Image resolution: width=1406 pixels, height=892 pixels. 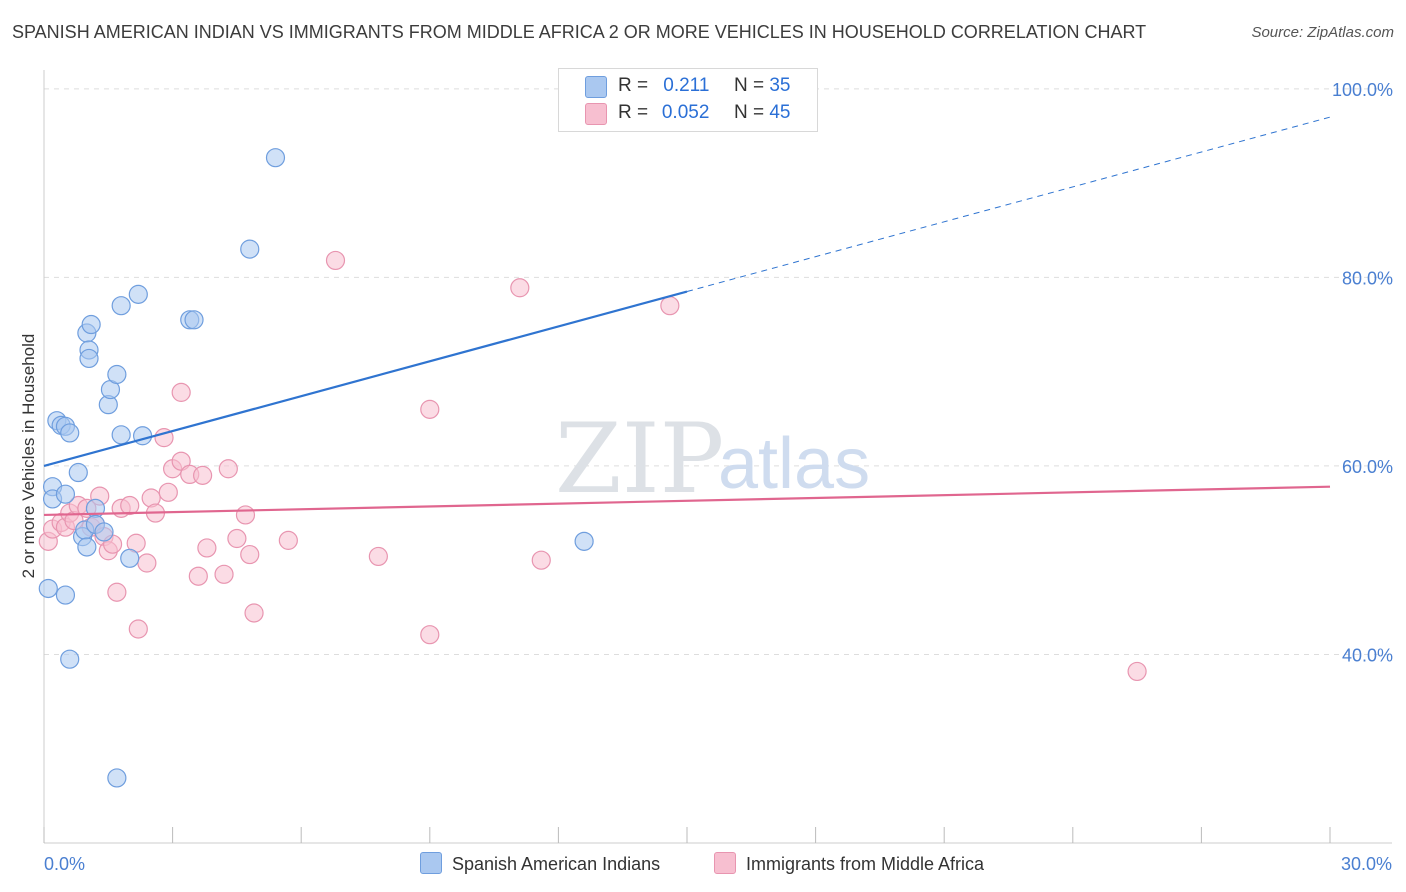 I want to click on bottom-legend-label-pink: Immigrants from Middle Africa, so click(x=865, y=864).